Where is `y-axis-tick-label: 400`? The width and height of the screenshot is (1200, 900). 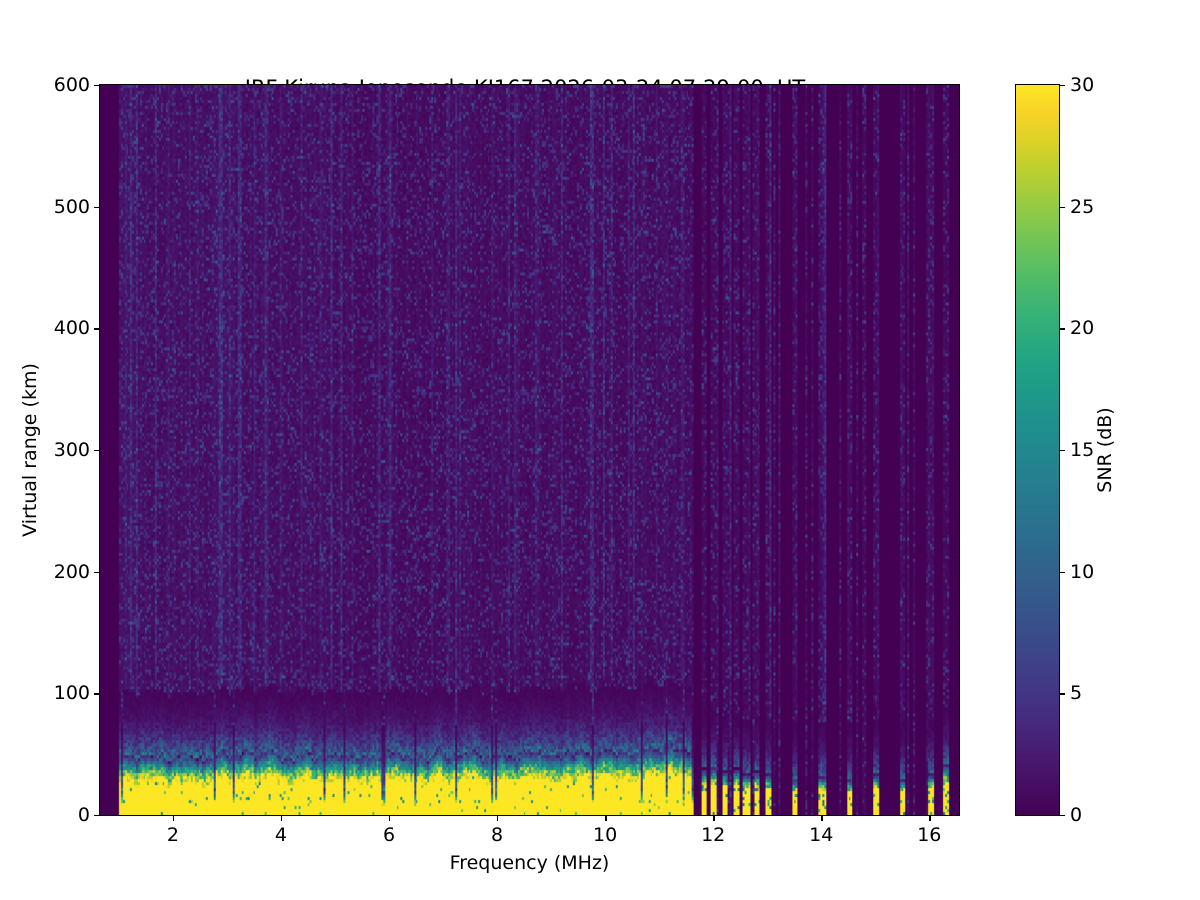
y-axis-tick-label: 400 is located at coordinates (71, 328).